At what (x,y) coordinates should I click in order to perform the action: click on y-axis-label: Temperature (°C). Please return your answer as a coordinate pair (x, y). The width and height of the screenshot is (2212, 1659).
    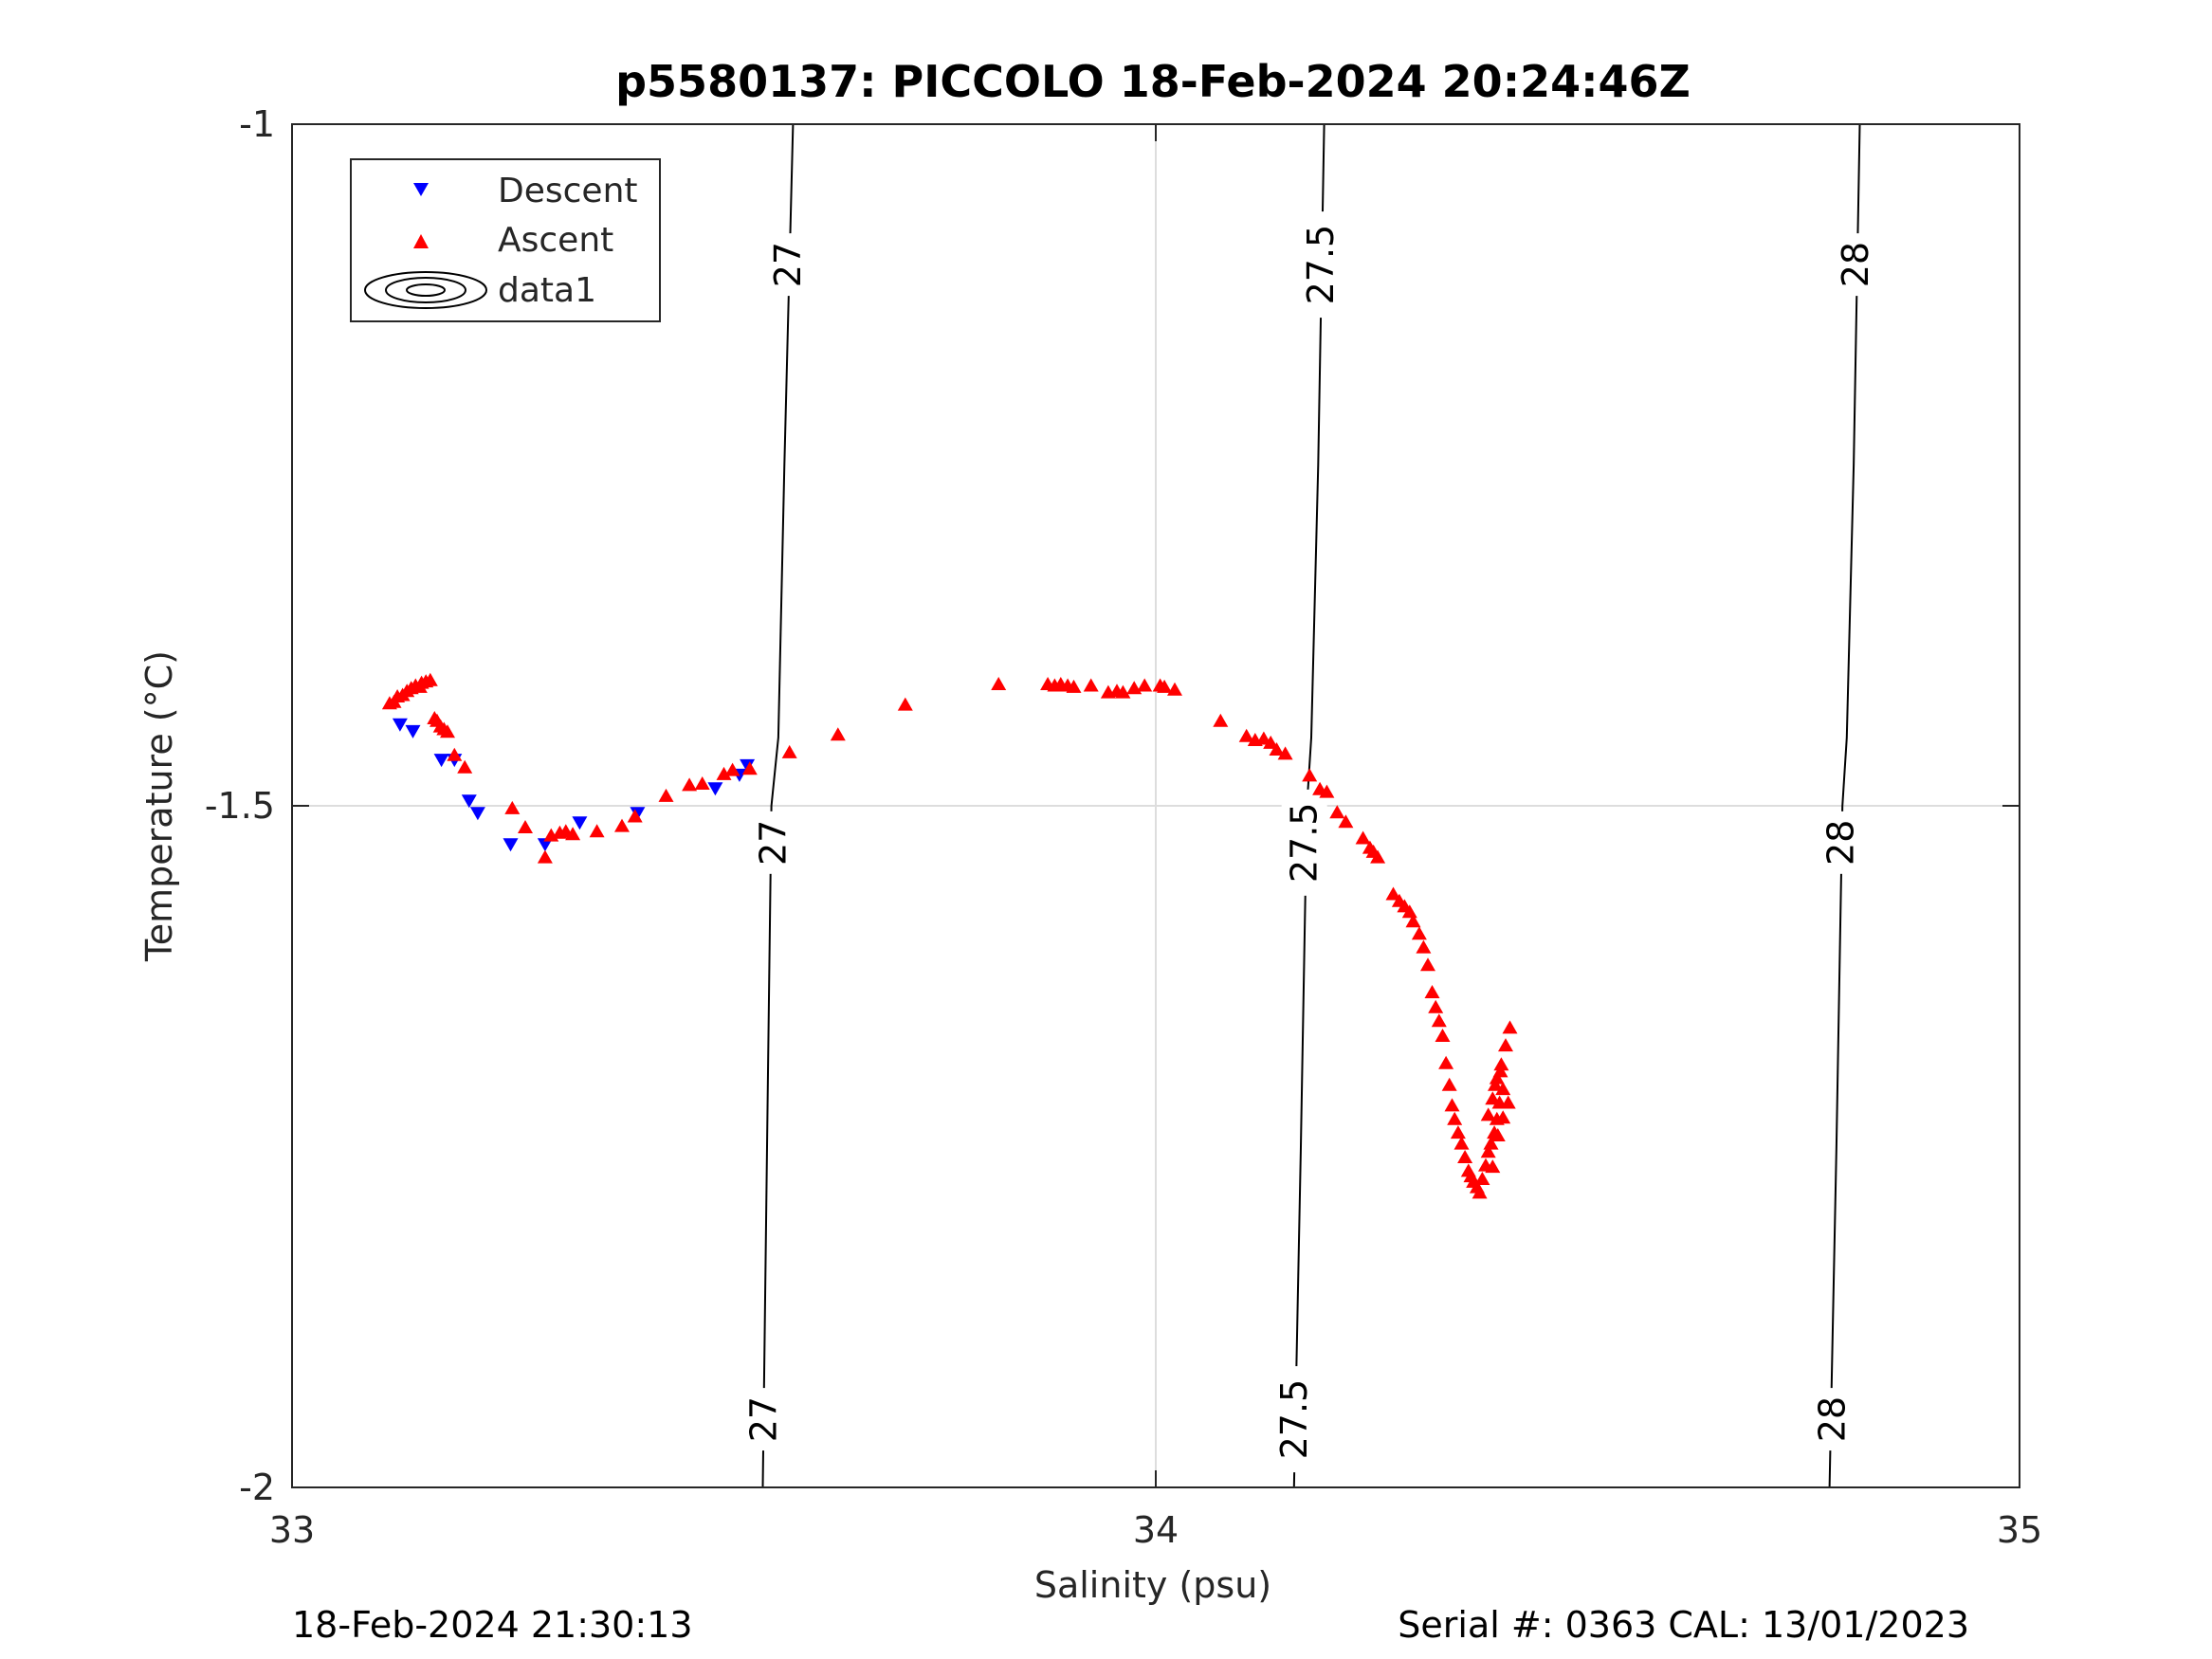
    Looking at the image, I should click on (159, 806).